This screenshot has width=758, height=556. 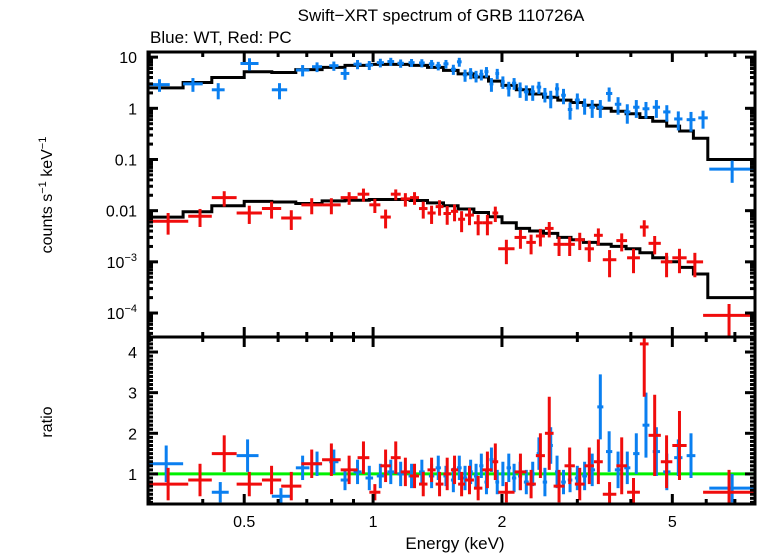 I want to click on y-tick-label: 1, so click(x=132, y=475).